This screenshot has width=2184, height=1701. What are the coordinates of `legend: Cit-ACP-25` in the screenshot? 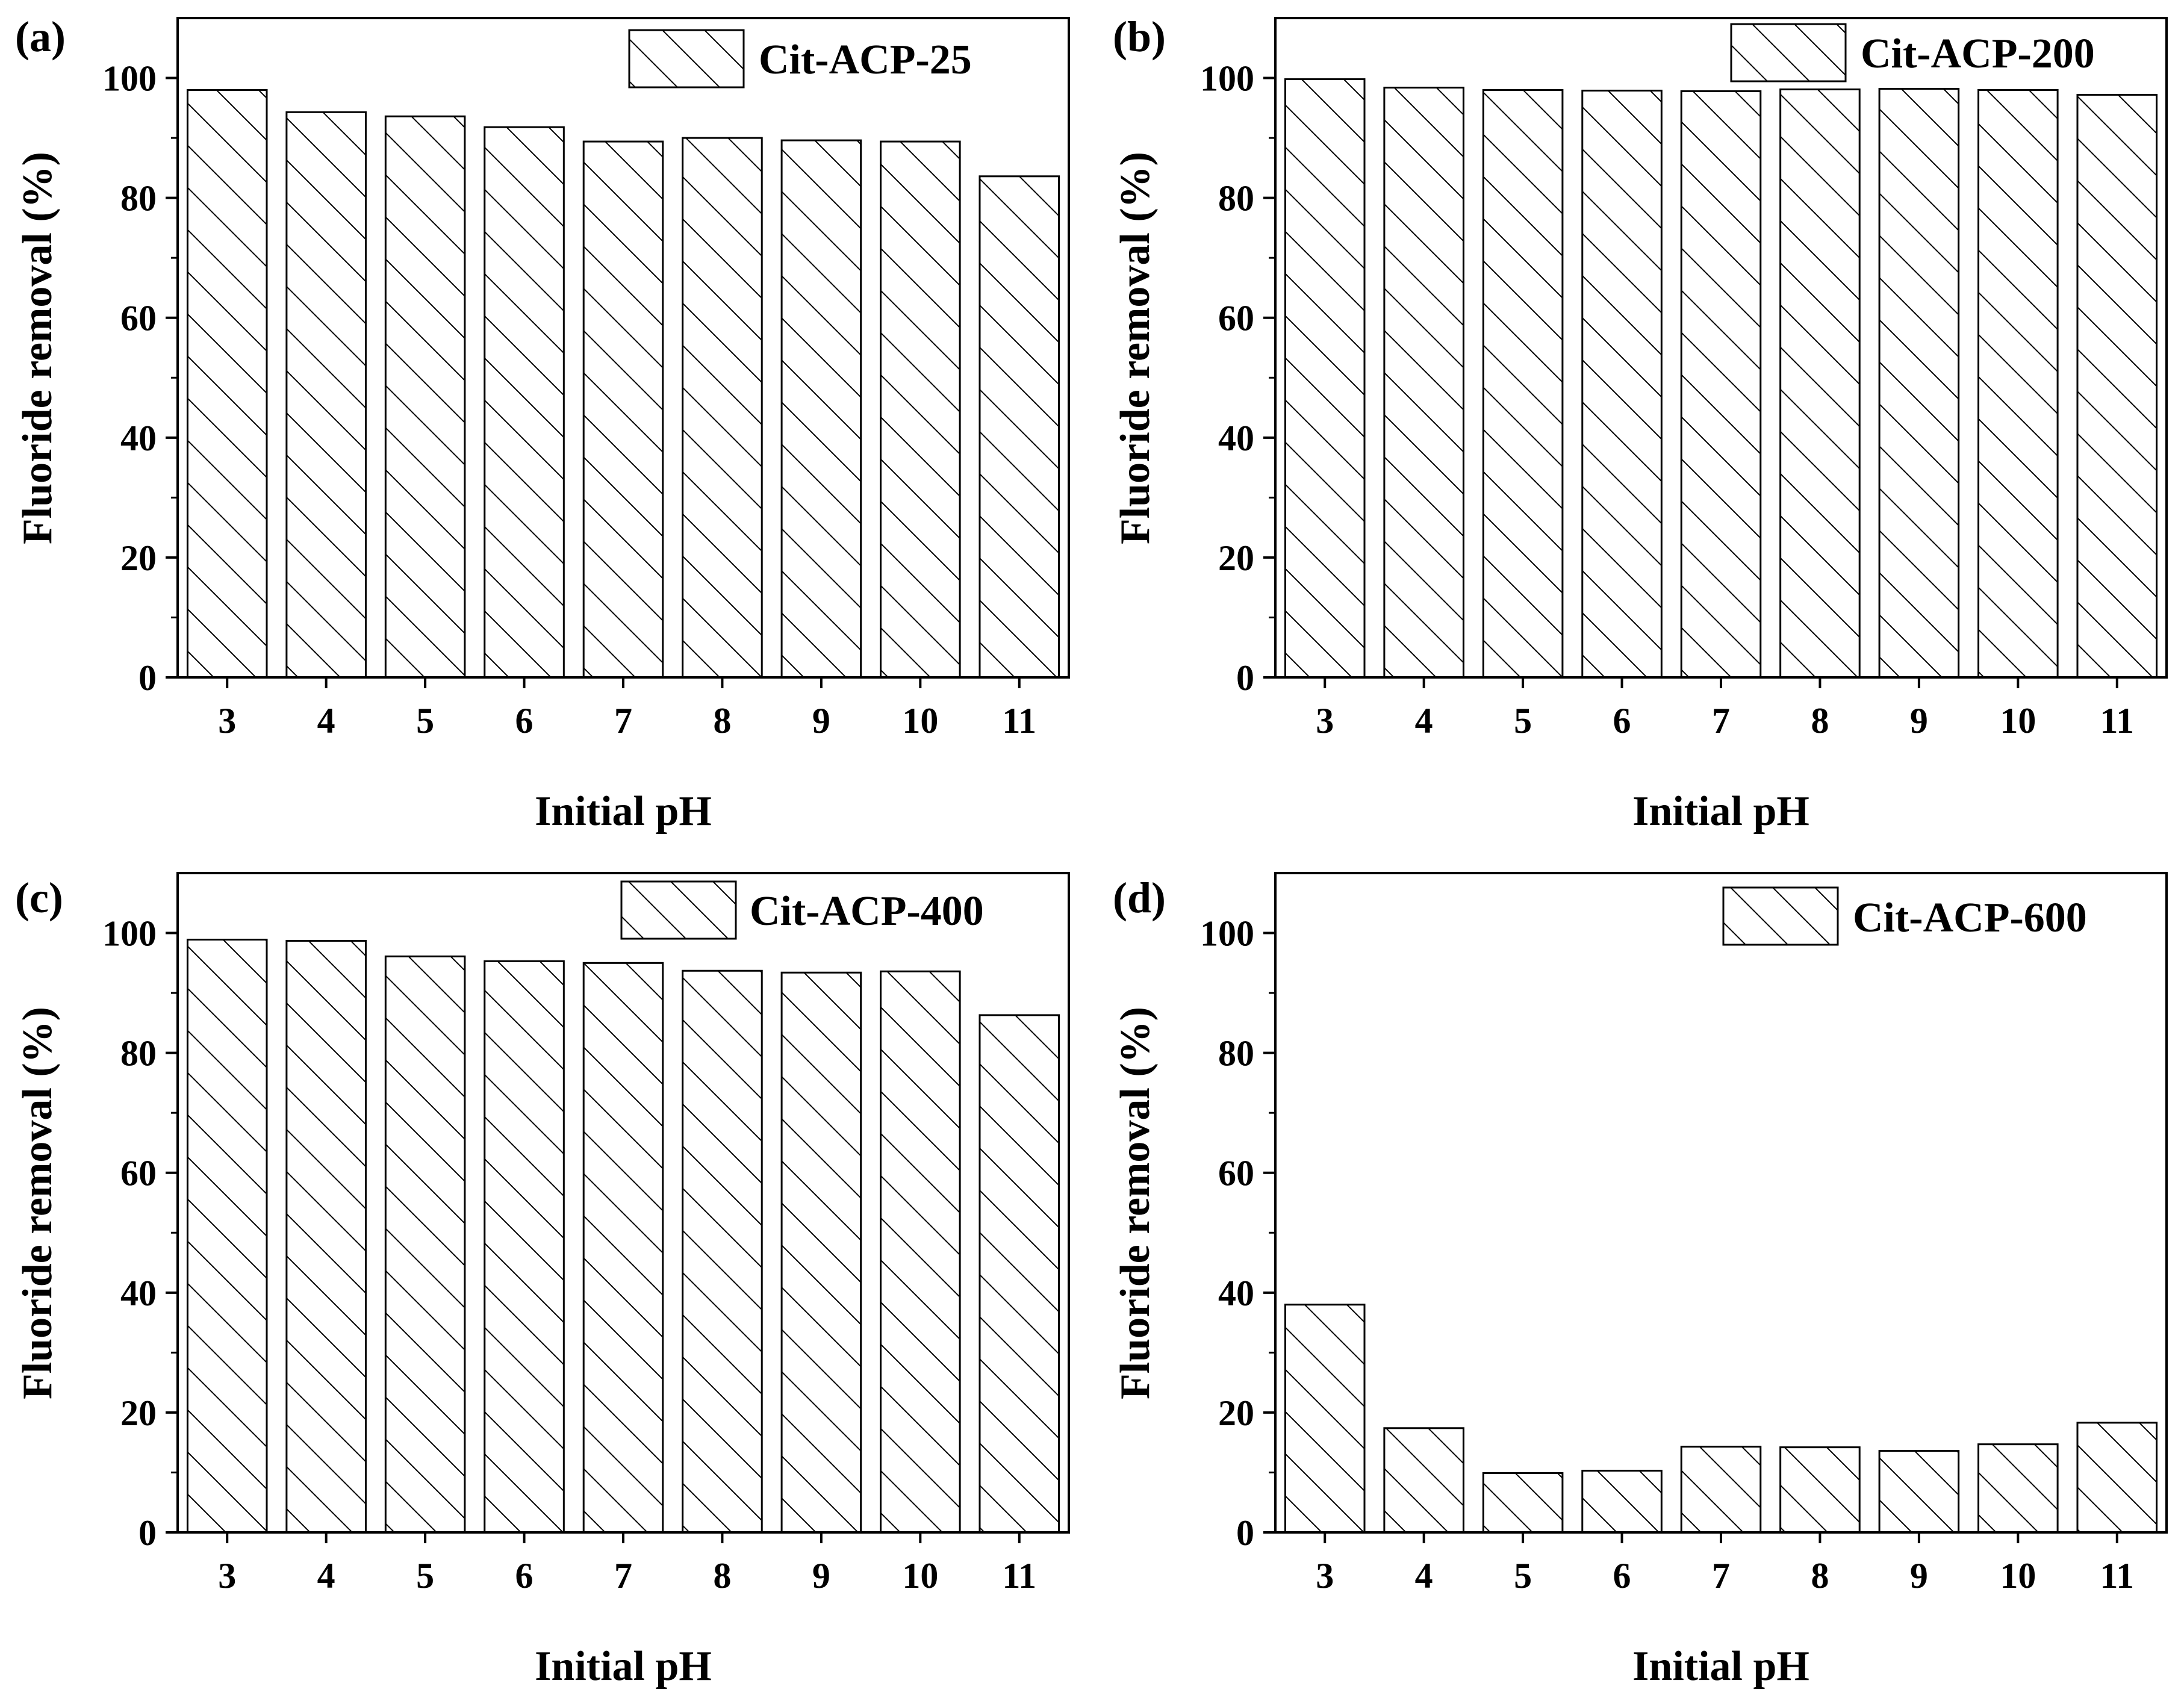 It's located at (800, 59).